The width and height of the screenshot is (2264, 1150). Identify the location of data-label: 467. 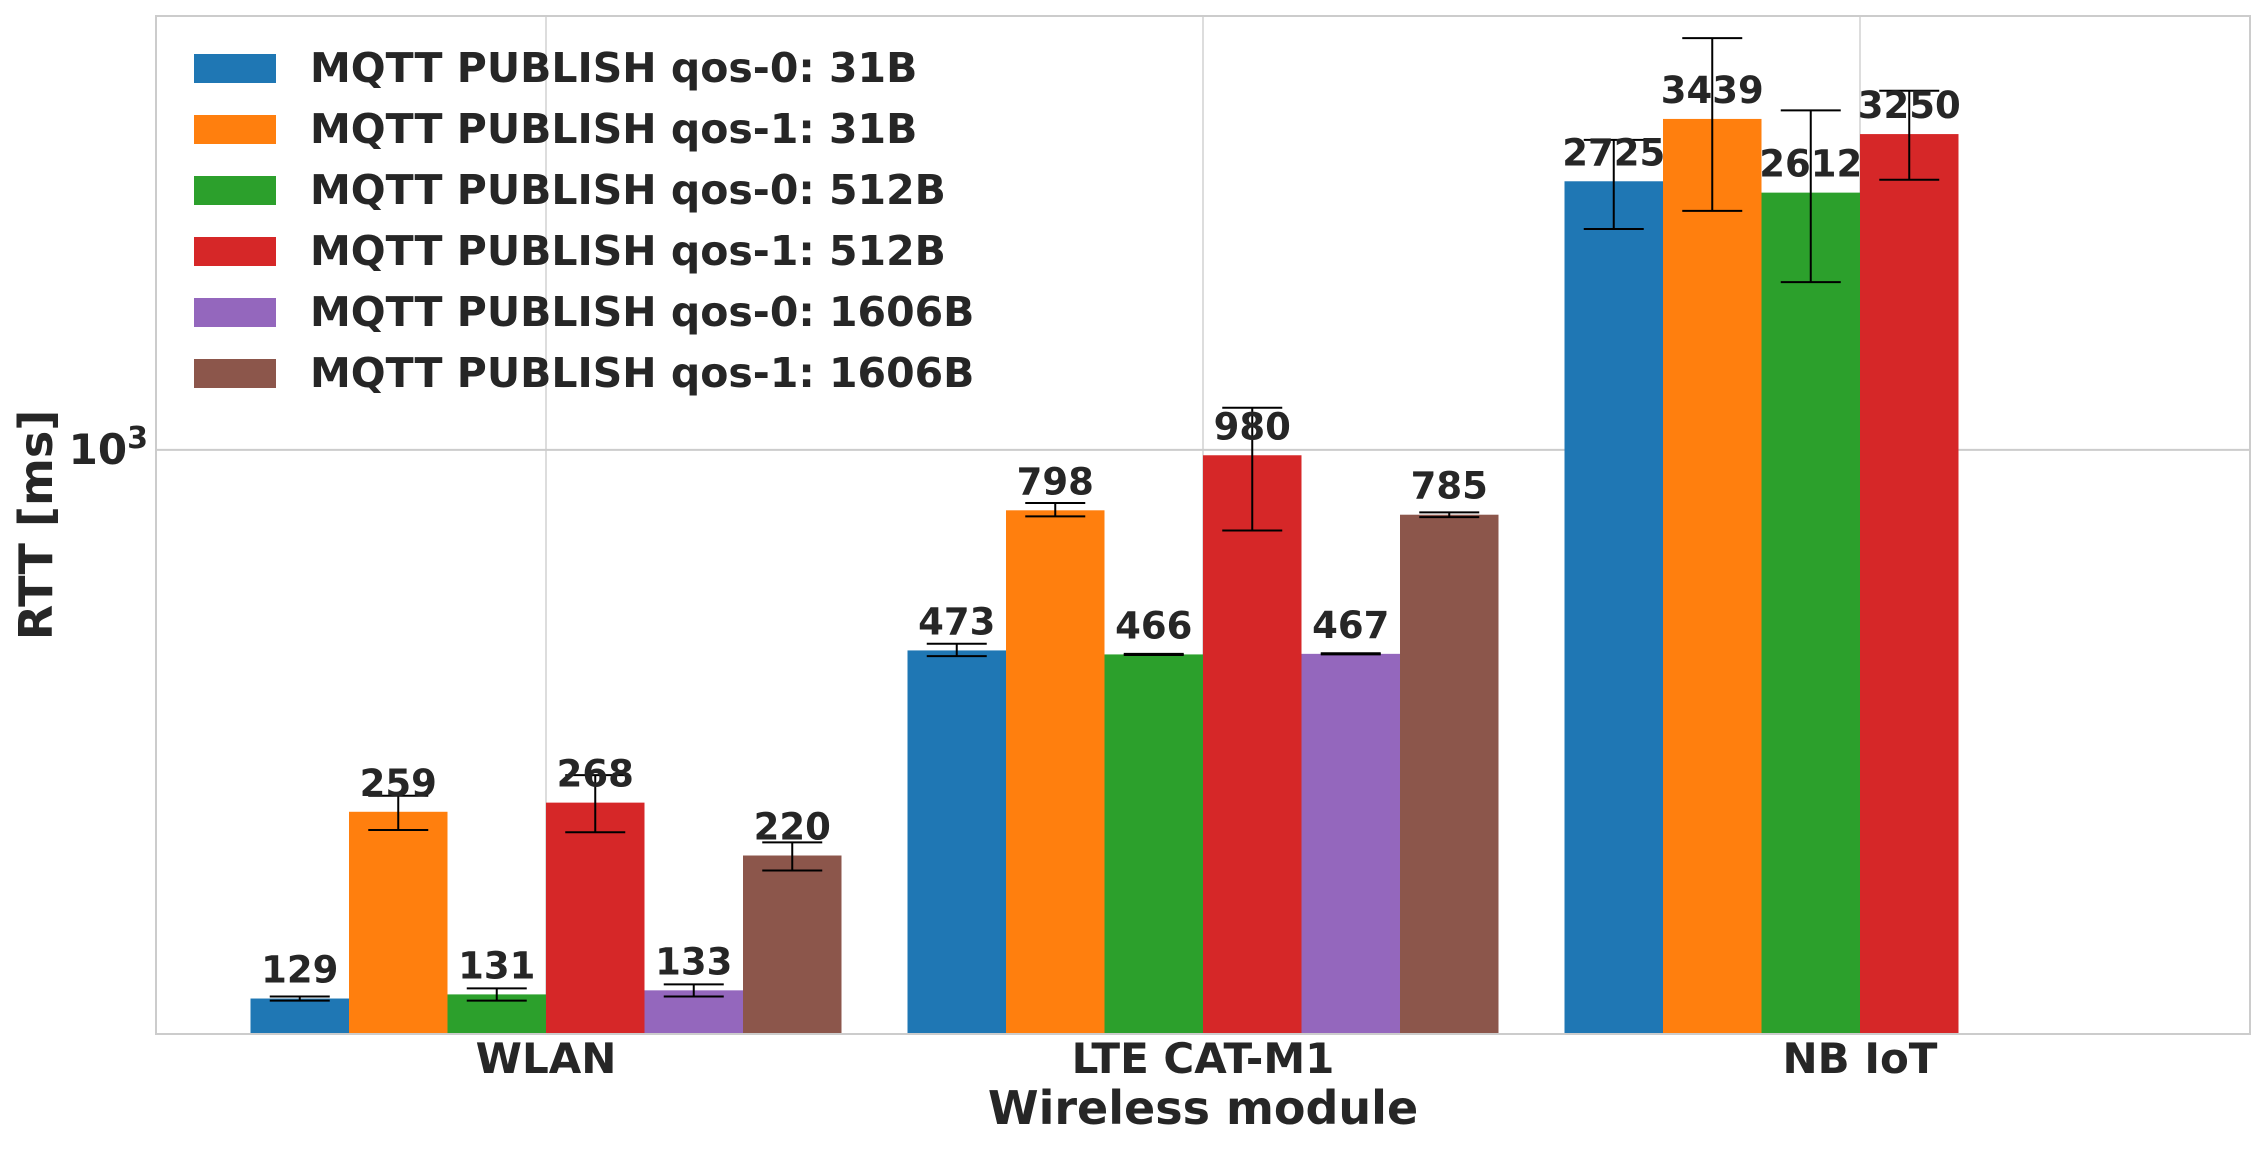
(1350, 625).